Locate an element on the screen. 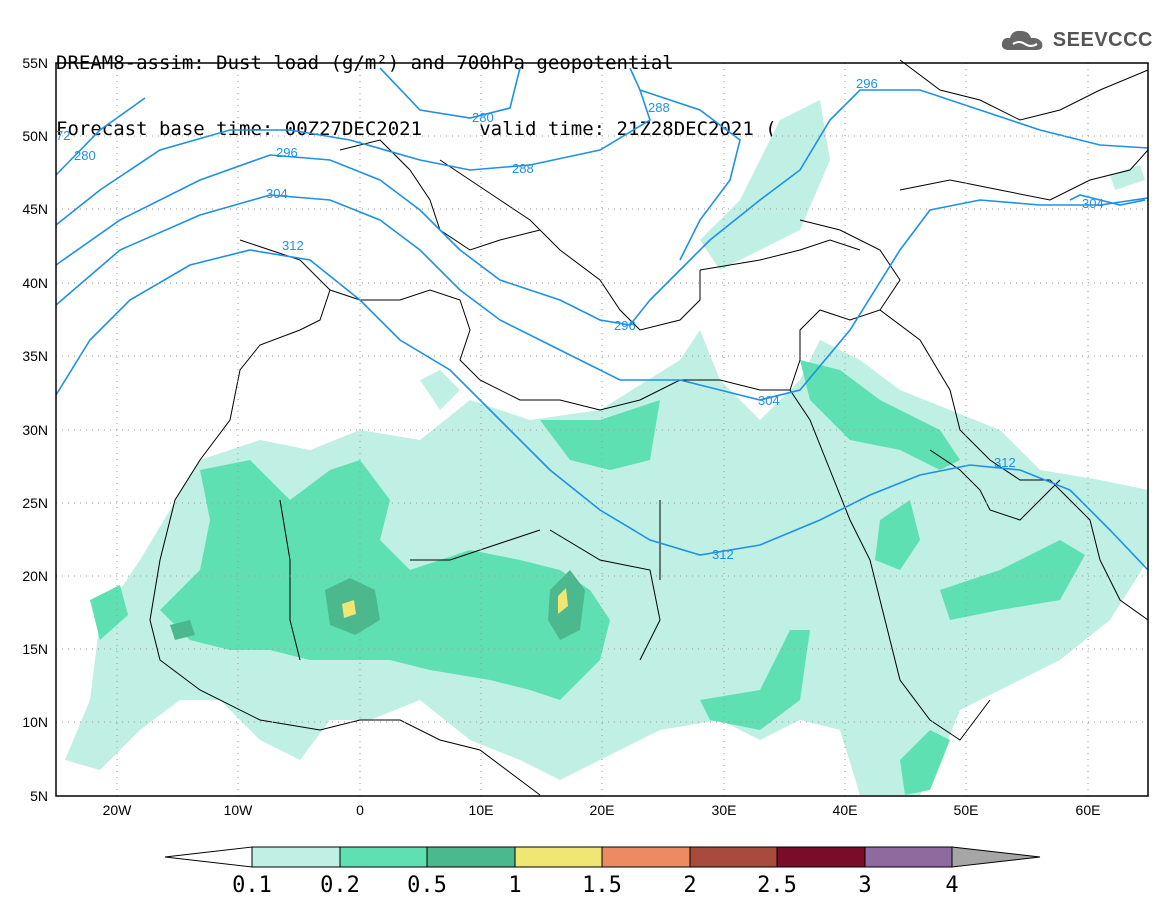 The height and width of the screenshot is (907, 1165). colorbar-tick: 1 is located at coordinates (514, 885).